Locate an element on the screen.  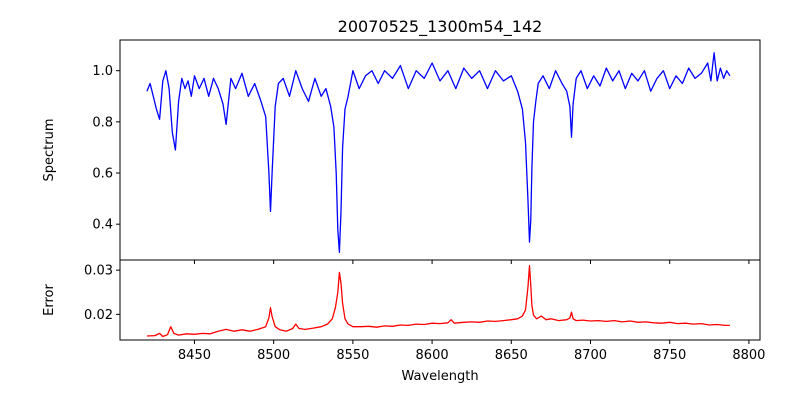
error-x-axis-label: Wavelength is located at coordinates (439, 376).